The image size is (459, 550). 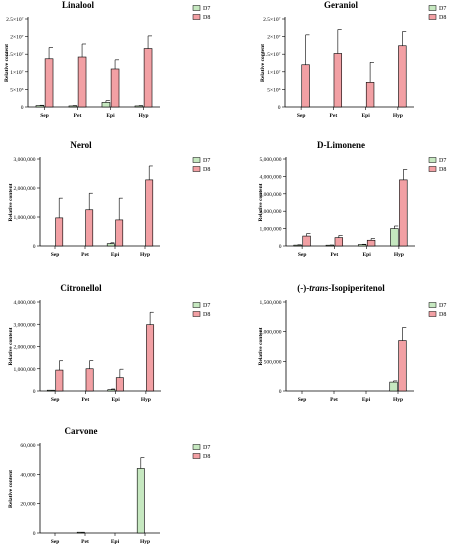 I want to click on y-tick-label: 4,000,000, so click(x=271, y=177).